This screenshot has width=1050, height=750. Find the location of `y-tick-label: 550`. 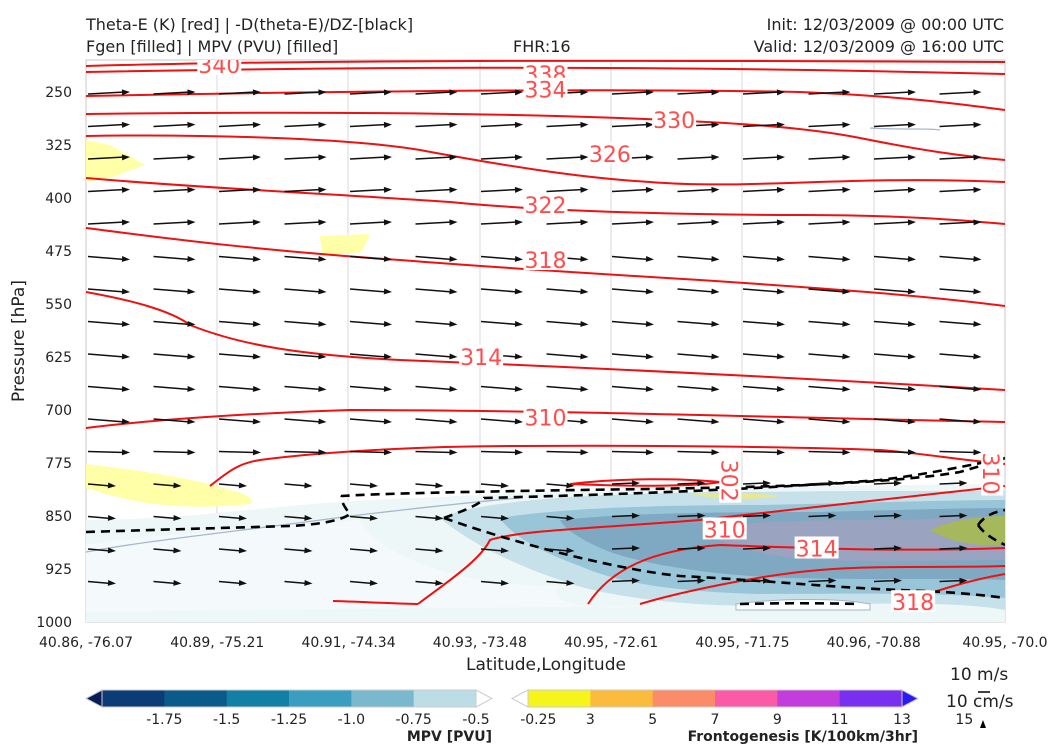

y-tick-label: 550 is located at coordinates (58, 305).